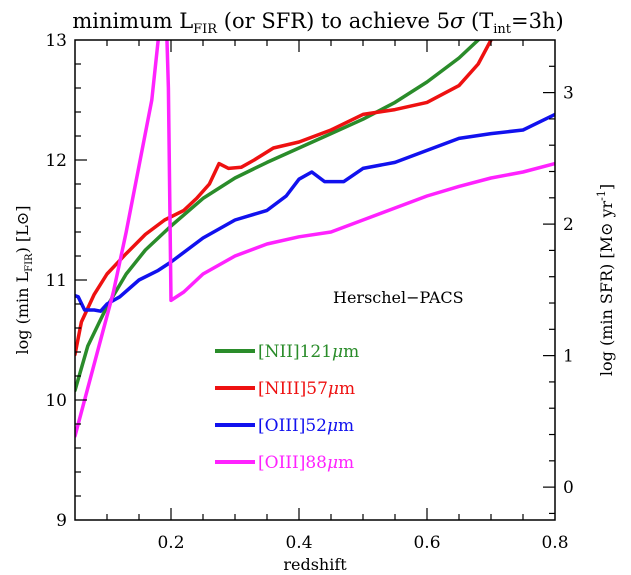  I want to click on y-tick-label-left: 9, so click(61, 521).